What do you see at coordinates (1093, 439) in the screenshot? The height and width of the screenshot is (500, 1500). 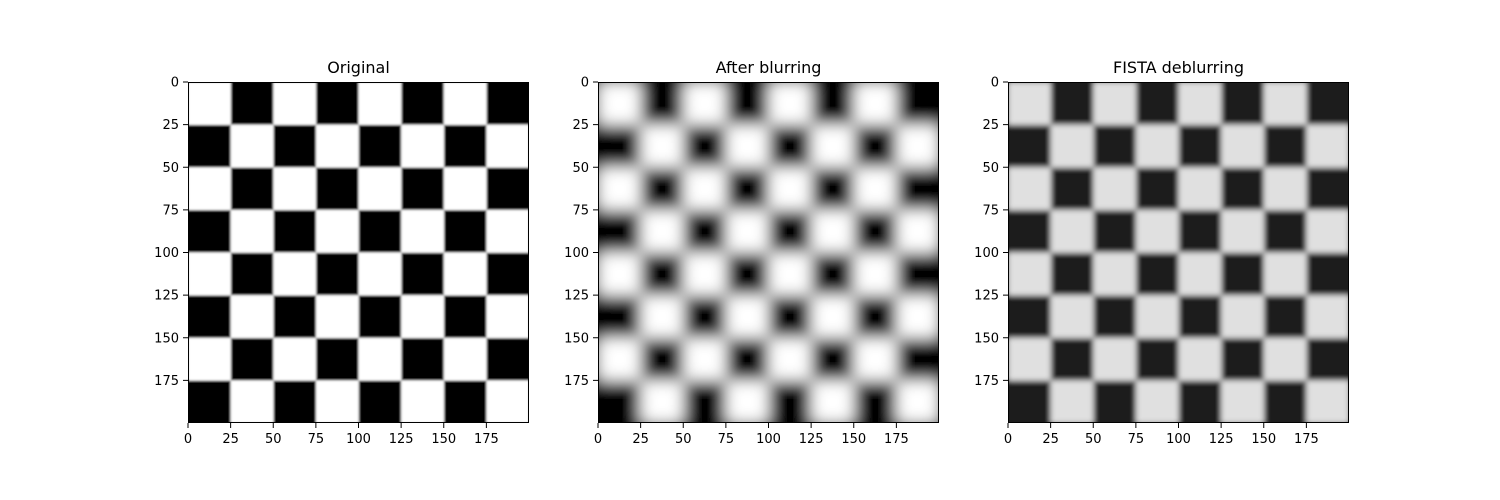 I see `x-tick-label: 50` at bounding box center [1093, 439].